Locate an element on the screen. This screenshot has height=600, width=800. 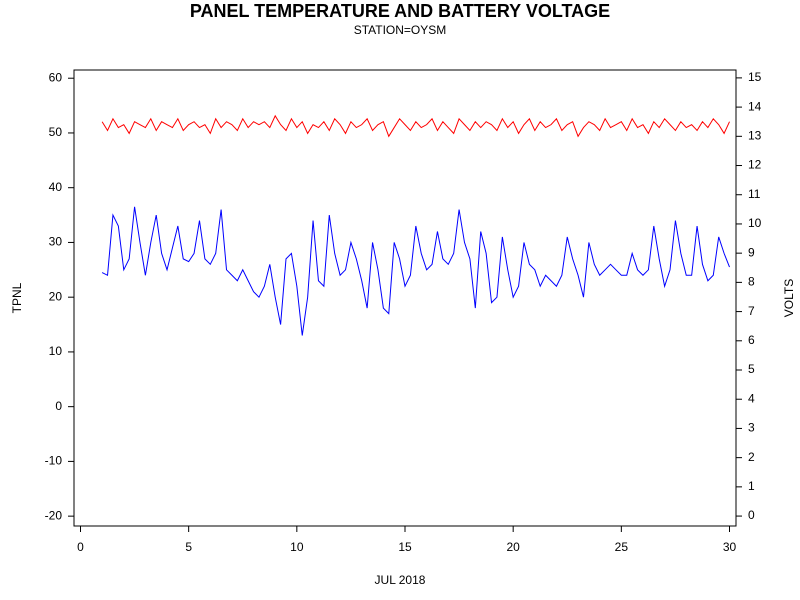
y2-tick-label: 1 is located at coordinates (751, 486).